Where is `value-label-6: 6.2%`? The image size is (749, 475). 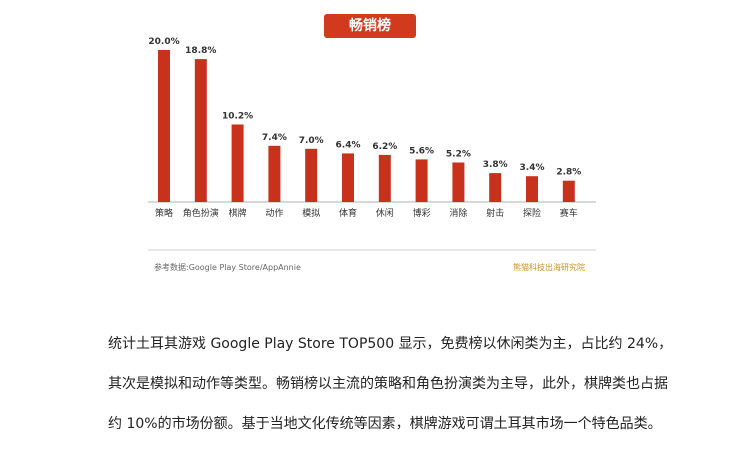 value-label-6: 6.2% is located at coordinates (384, 147).